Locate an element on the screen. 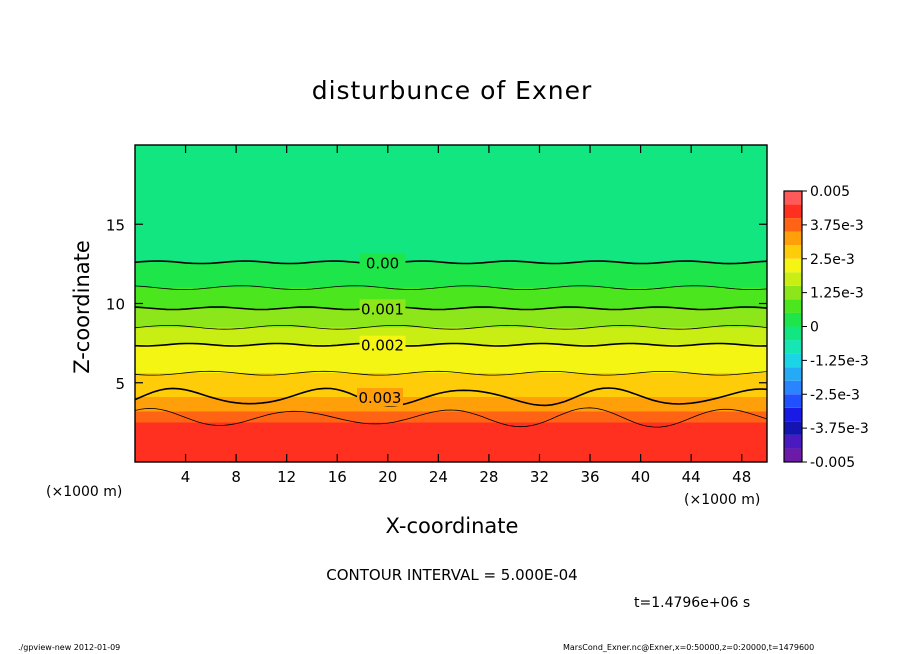 The height and width of the screenshot is (654, 904). contour-label: 0.002 is located at coordinates (382, 346).